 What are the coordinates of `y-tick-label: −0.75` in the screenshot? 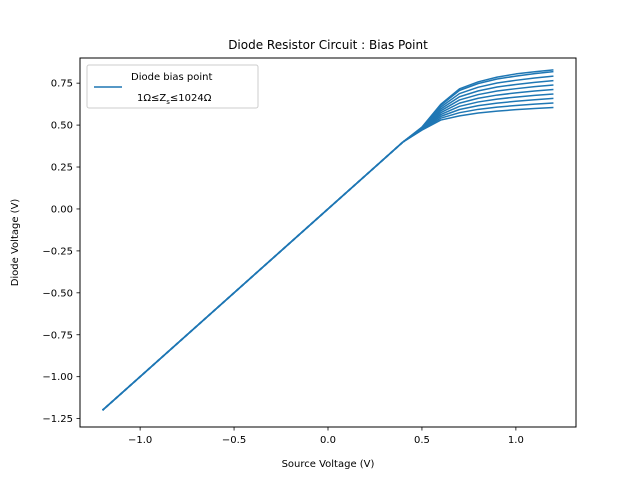 It's located at (57, 335).